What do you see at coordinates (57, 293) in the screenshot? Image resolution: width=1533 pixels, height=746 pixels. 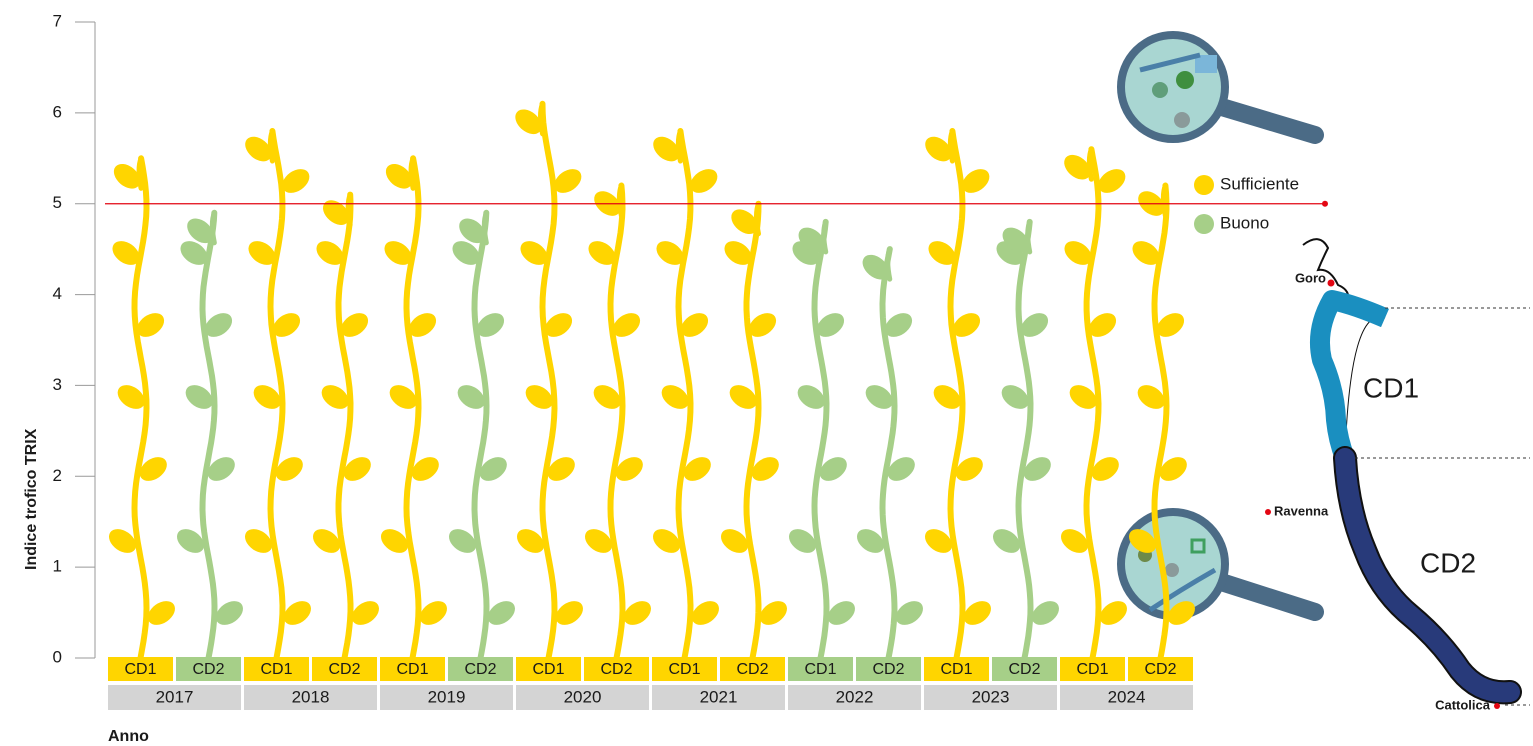 I see `y-tick-label: 4` at bounding box center [57, 293].